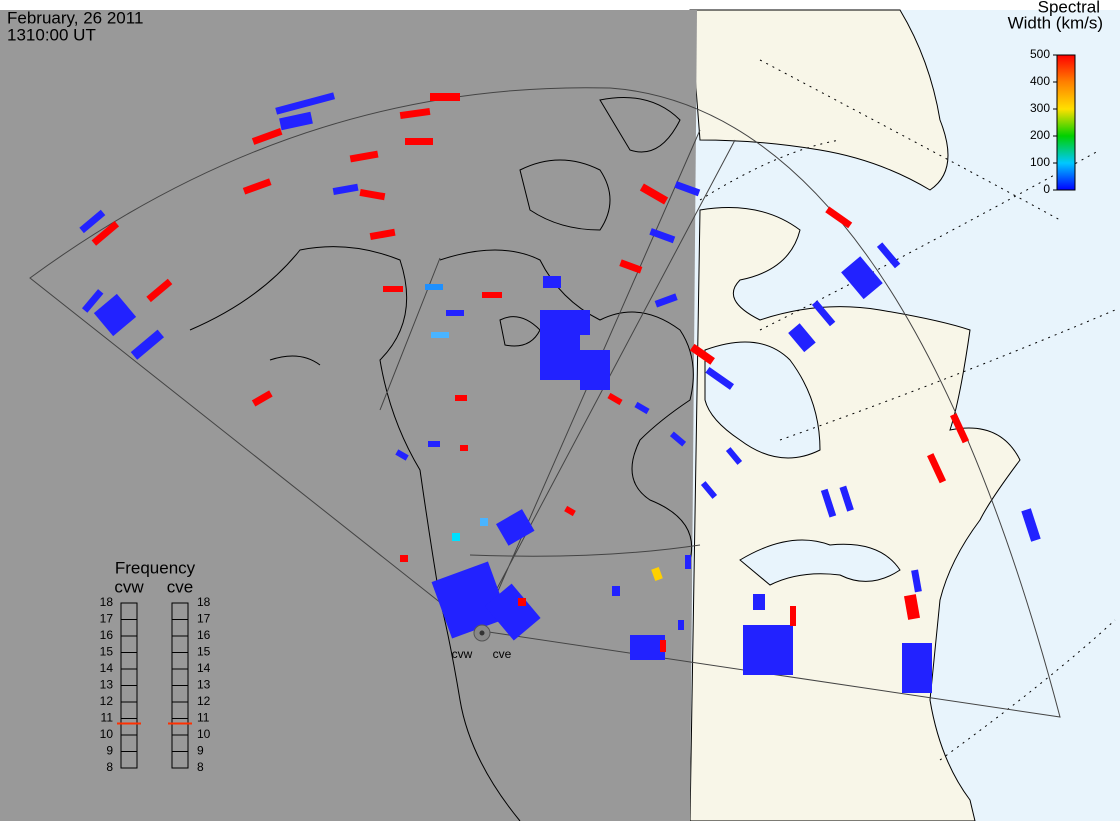 This screenshot has width=1120, height=821. Describe the element at coordinates (1040, 135) in the screenshot. I see `colorbar-tick-label: 200` at that location.